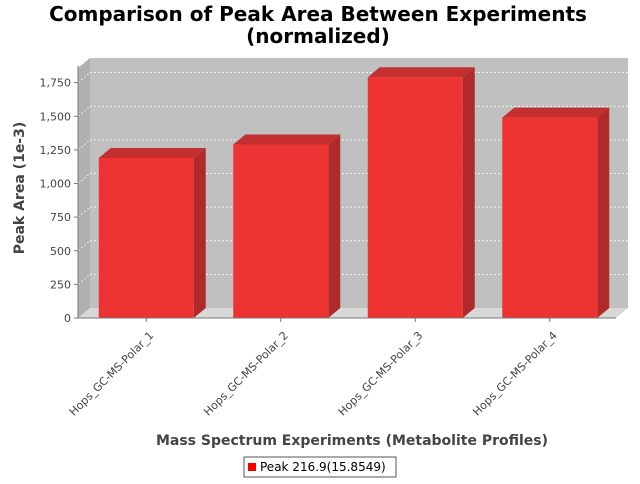 Image resolution: width=640 pixels, height=484 pixels. I want to click on y-axis-label: Peak Area (1e-3), so click(20, 188).